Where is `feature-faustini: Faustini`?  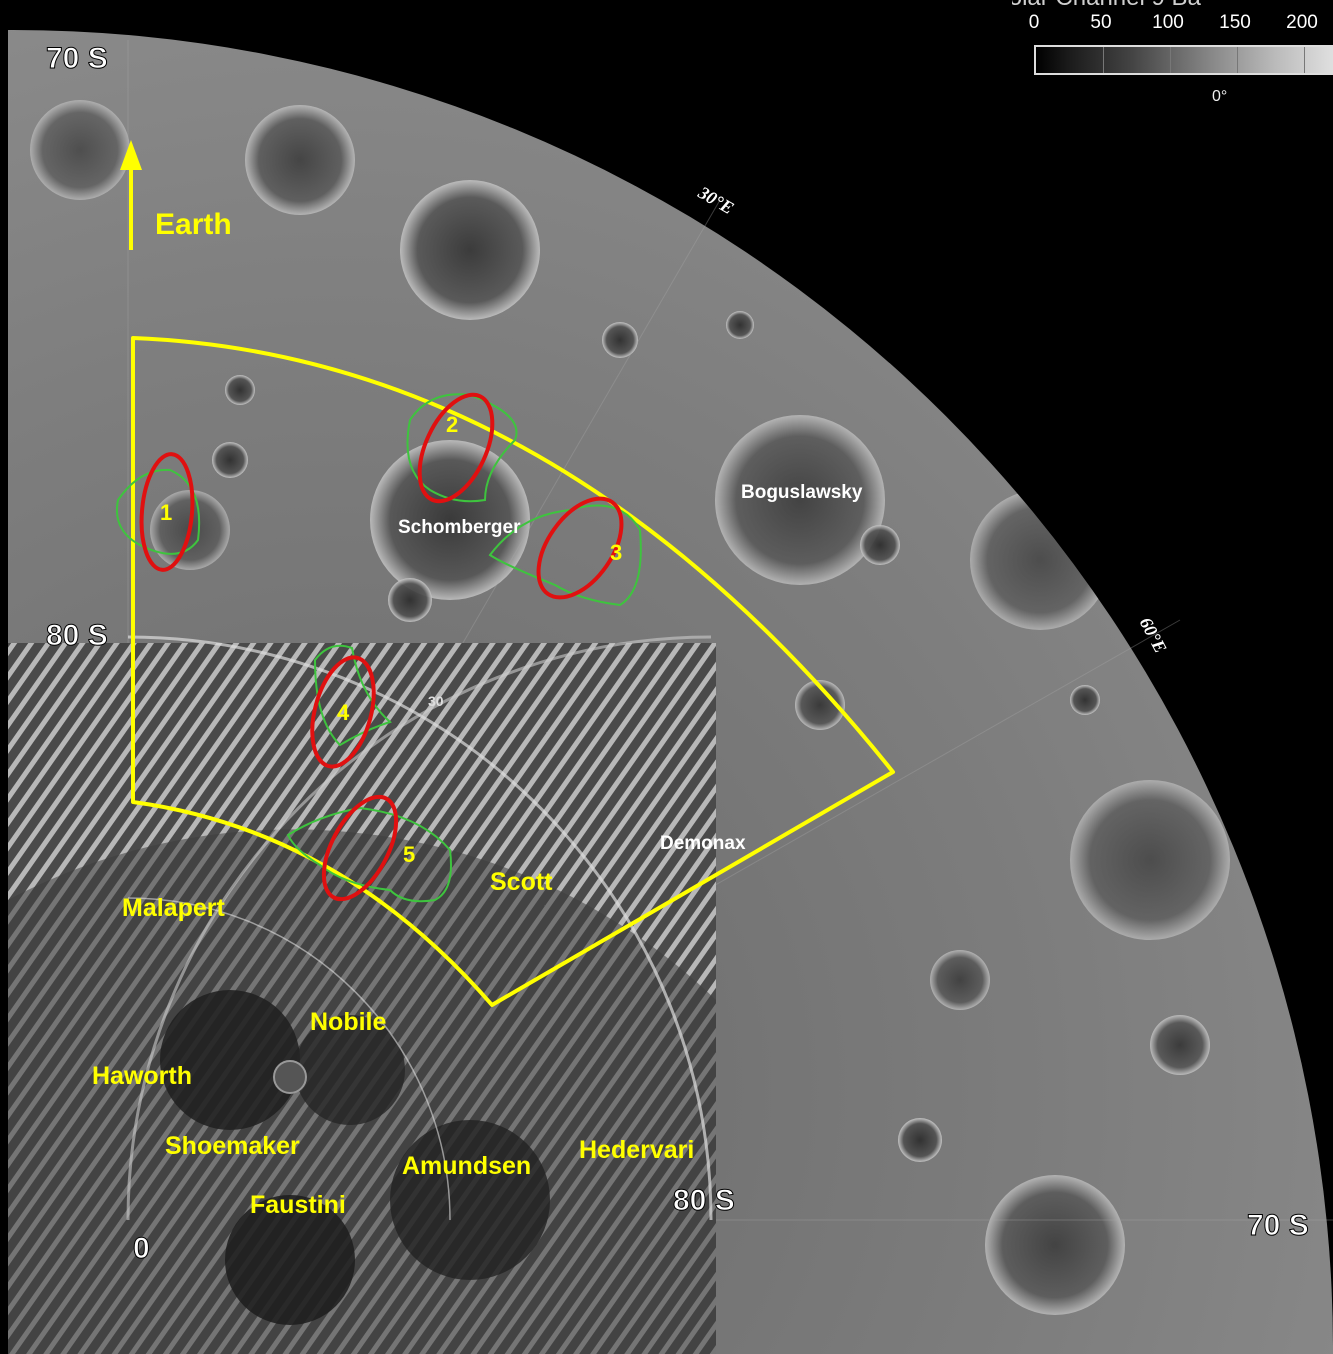 feature-faustini: Faustini is located at coordinates (298, 1205).